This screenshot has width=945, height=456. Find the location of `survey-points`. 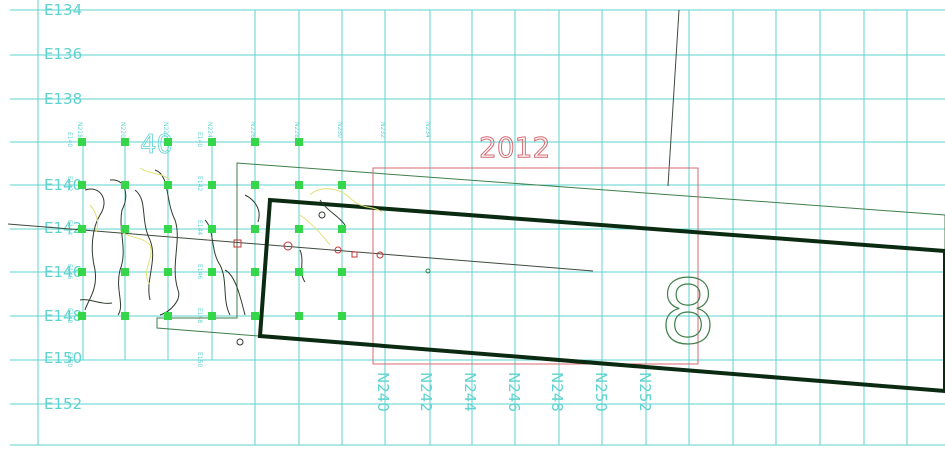

survey-points is located at coordinates (212, 229).